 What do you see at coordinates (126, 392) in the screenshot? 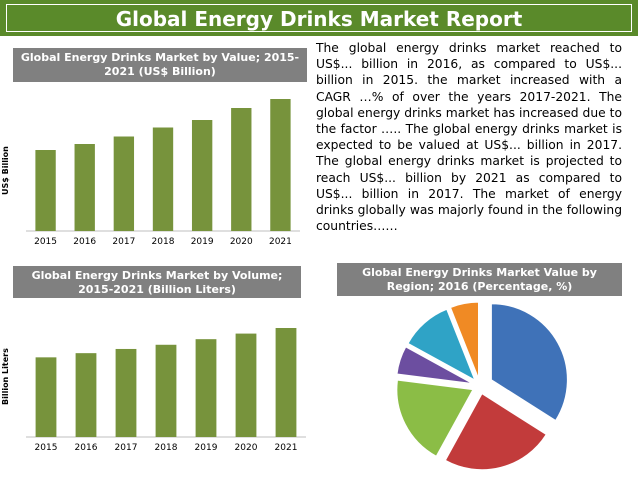
I see `volume-chart-bar-2017` at bounding box center [126, 392].